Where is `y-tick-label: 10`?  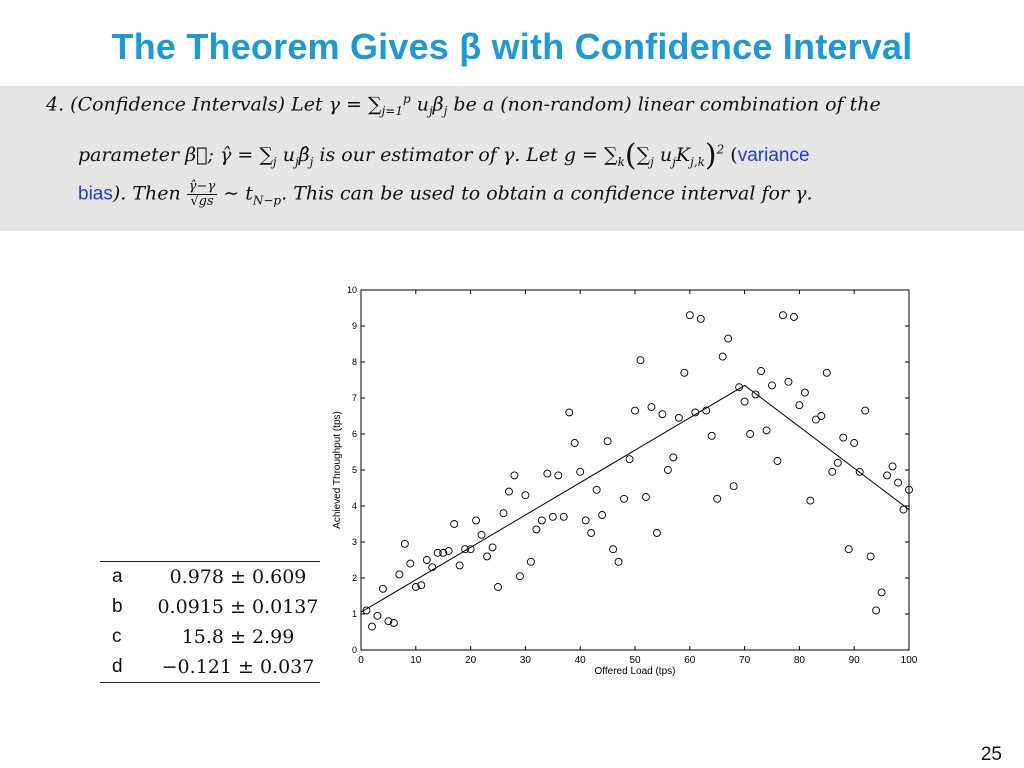
y-tick-label: 10 is located at coordinates (352, 290).